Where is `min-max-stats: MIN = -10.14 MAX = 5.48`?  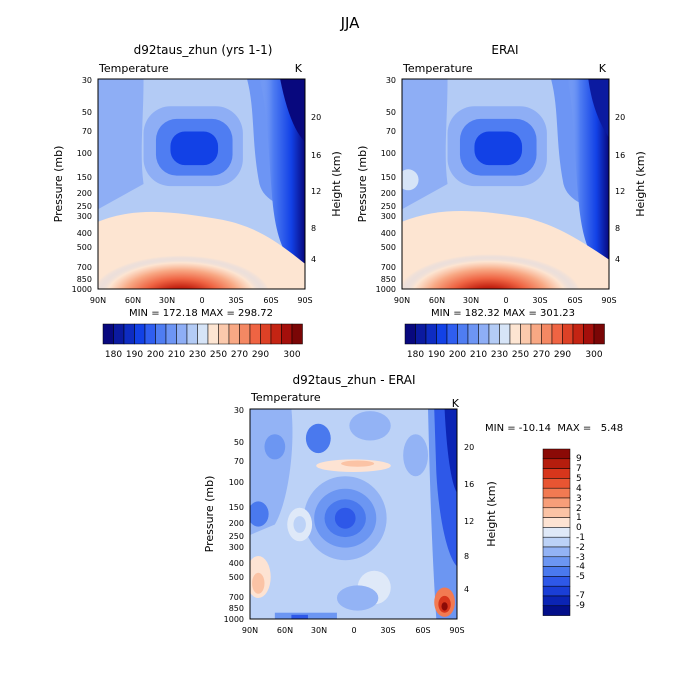
min-max-stats: MIN = -10.14 MAX = 5.48 is located at coordinates (554, 428).